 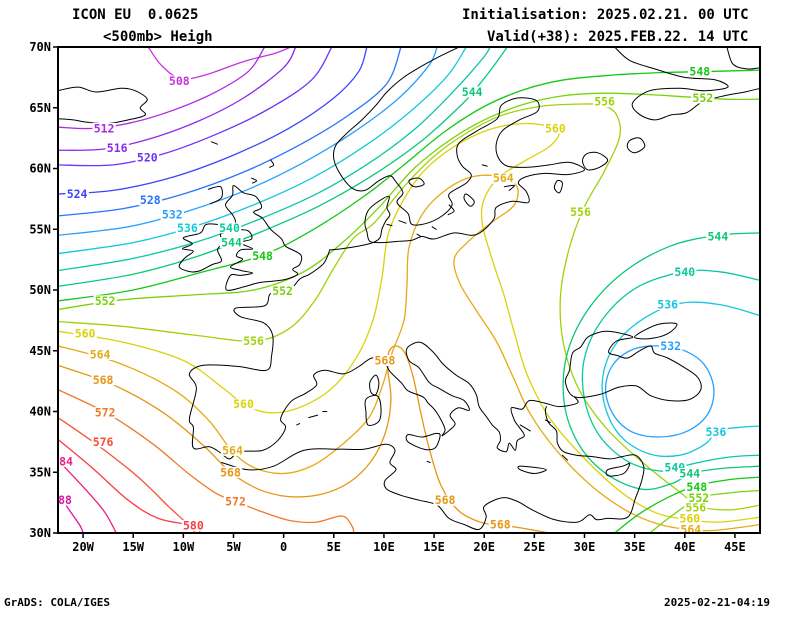 I want to click on x-axis-label: 35E, so click(x=635, y=547).